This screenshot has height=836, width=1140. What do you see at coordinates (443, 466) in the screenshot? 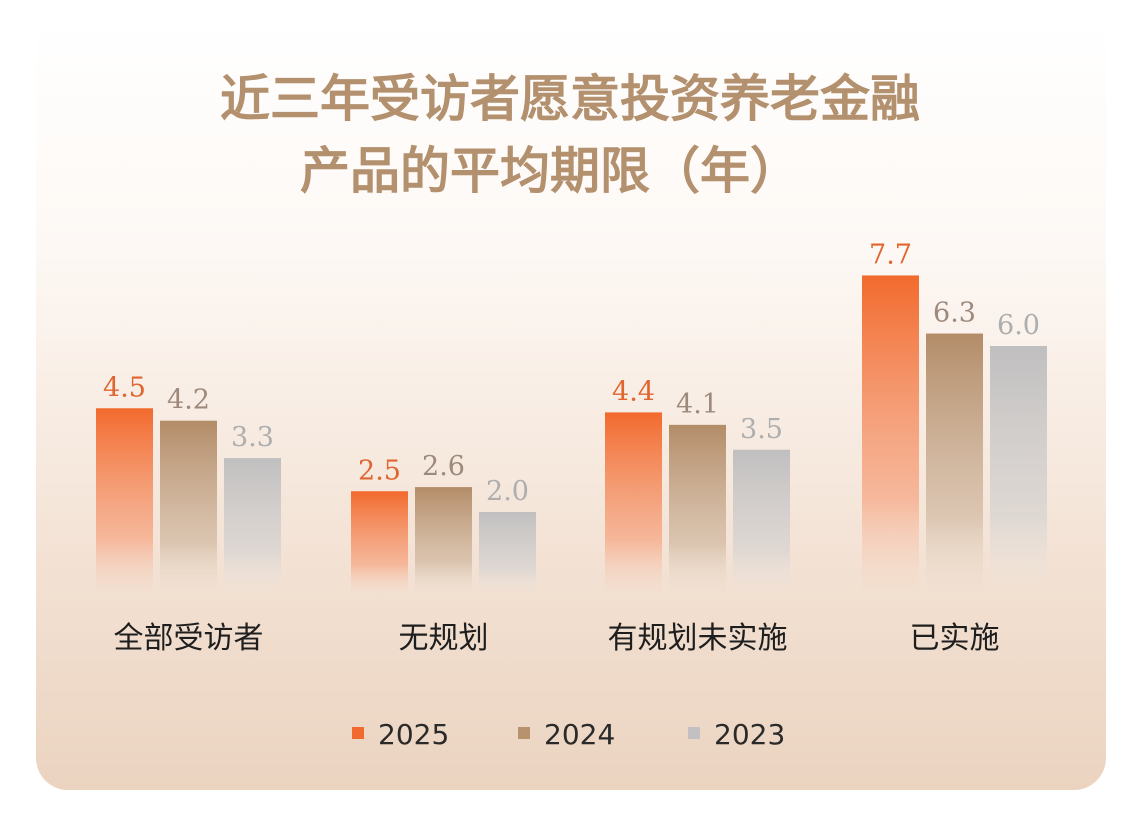
I see `data-label-2024-1: 2.6` at bounding box center [443, 466].